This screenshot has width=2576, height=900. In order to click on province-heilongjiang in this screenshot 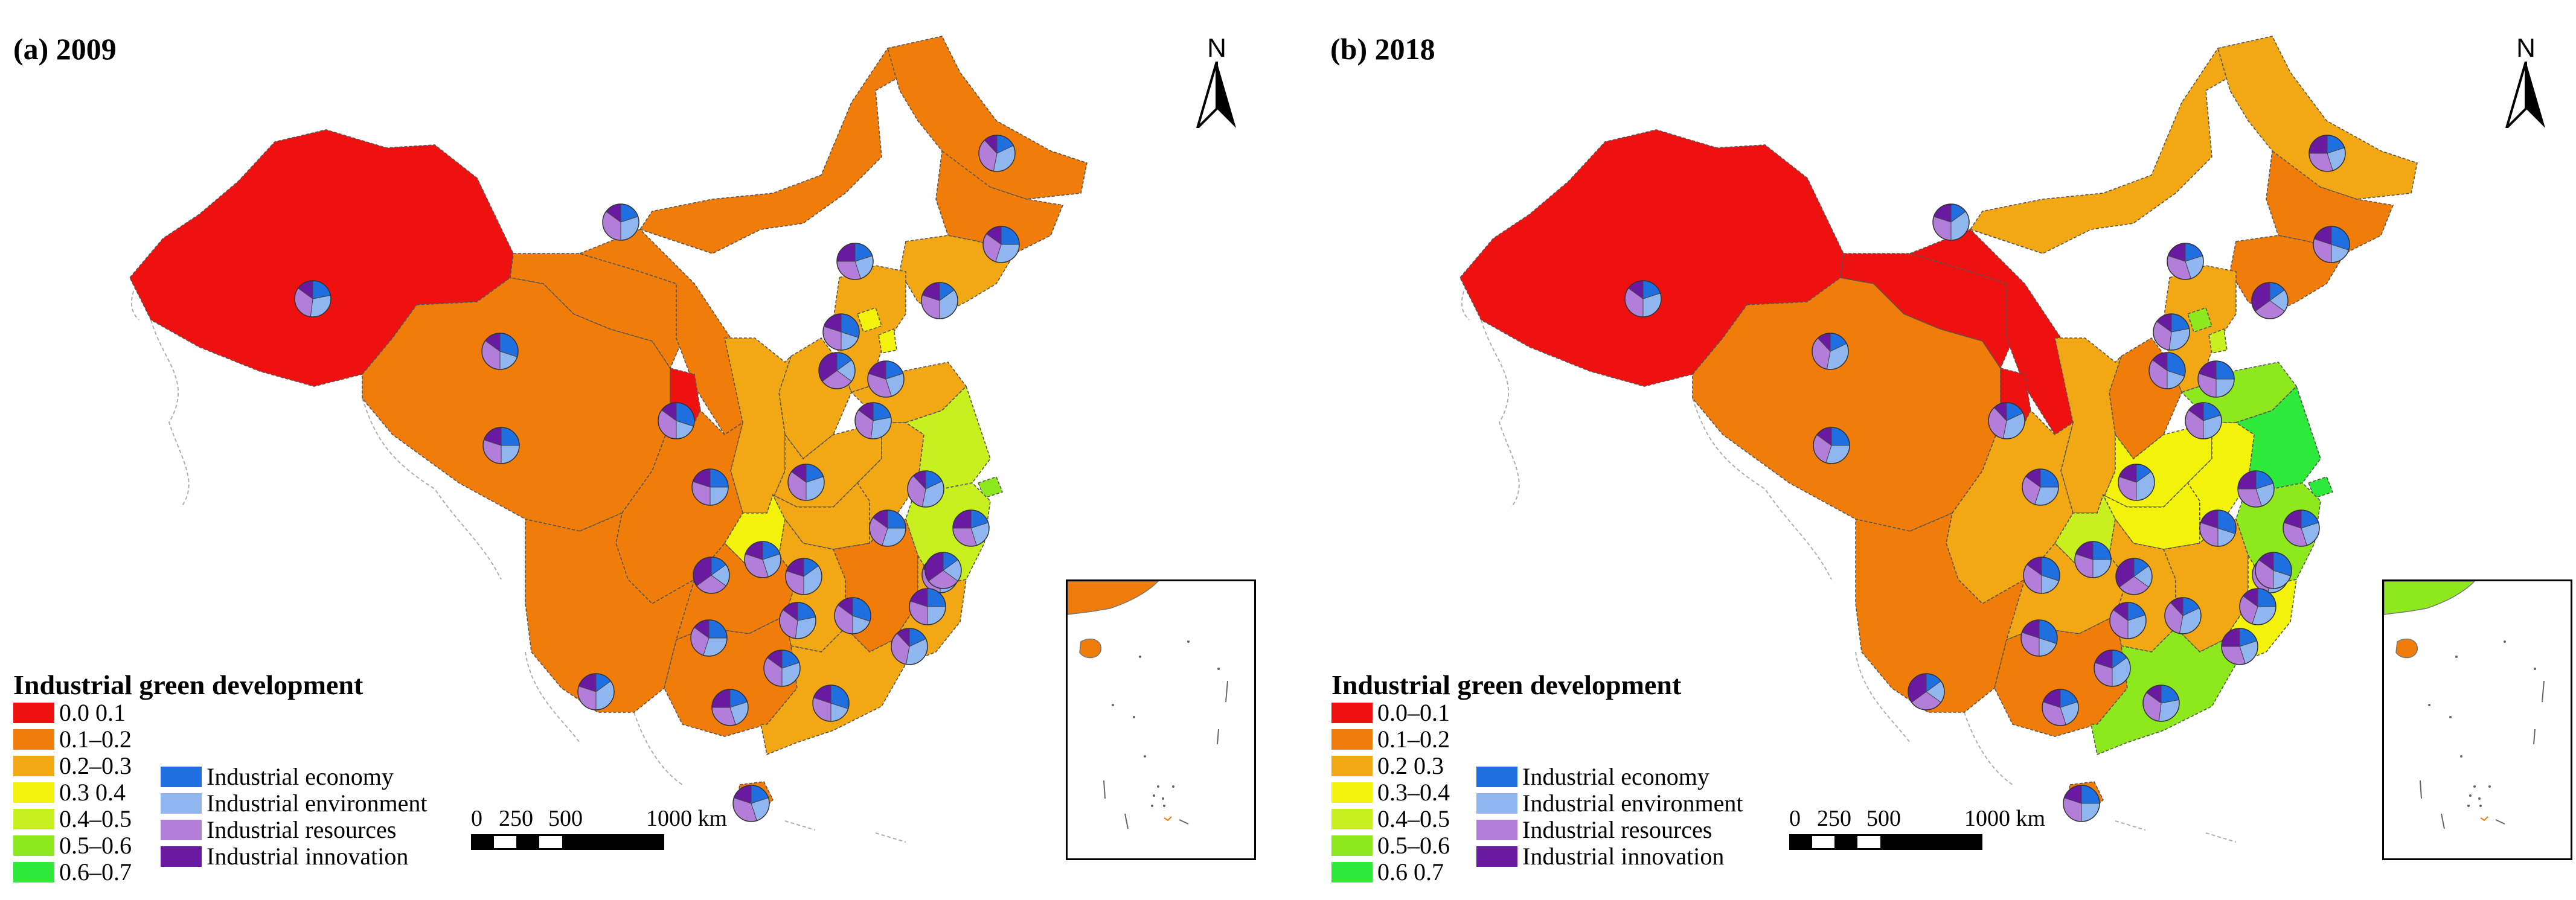, I will do `click(2317, 118)`.